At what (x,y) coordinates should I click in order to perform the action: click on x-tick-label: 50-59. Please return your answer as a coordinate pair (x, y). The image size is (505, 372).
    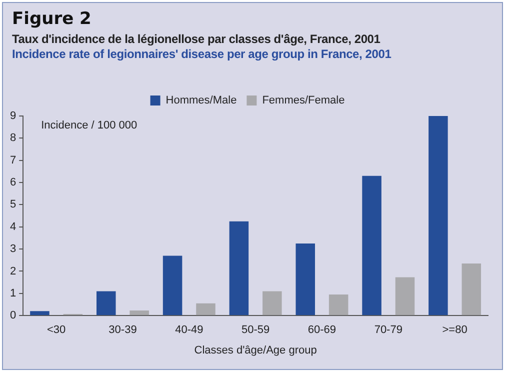
    Looking at the image, I should click on (255, 330).